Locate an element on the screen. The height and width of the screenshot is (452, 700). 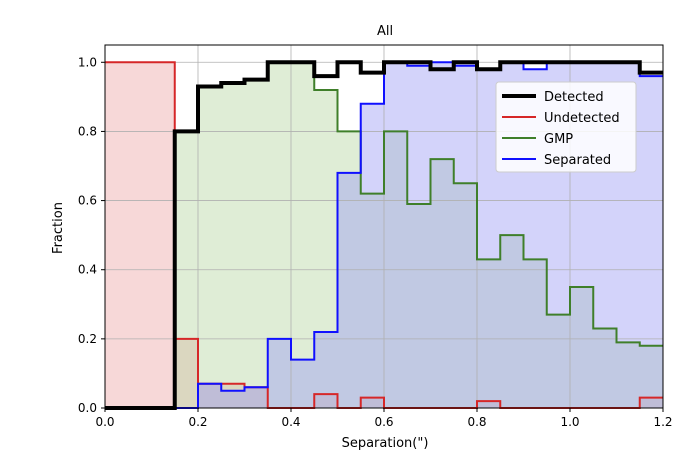
gmp-legend-label: GMP is located at coordinates (558, 139).